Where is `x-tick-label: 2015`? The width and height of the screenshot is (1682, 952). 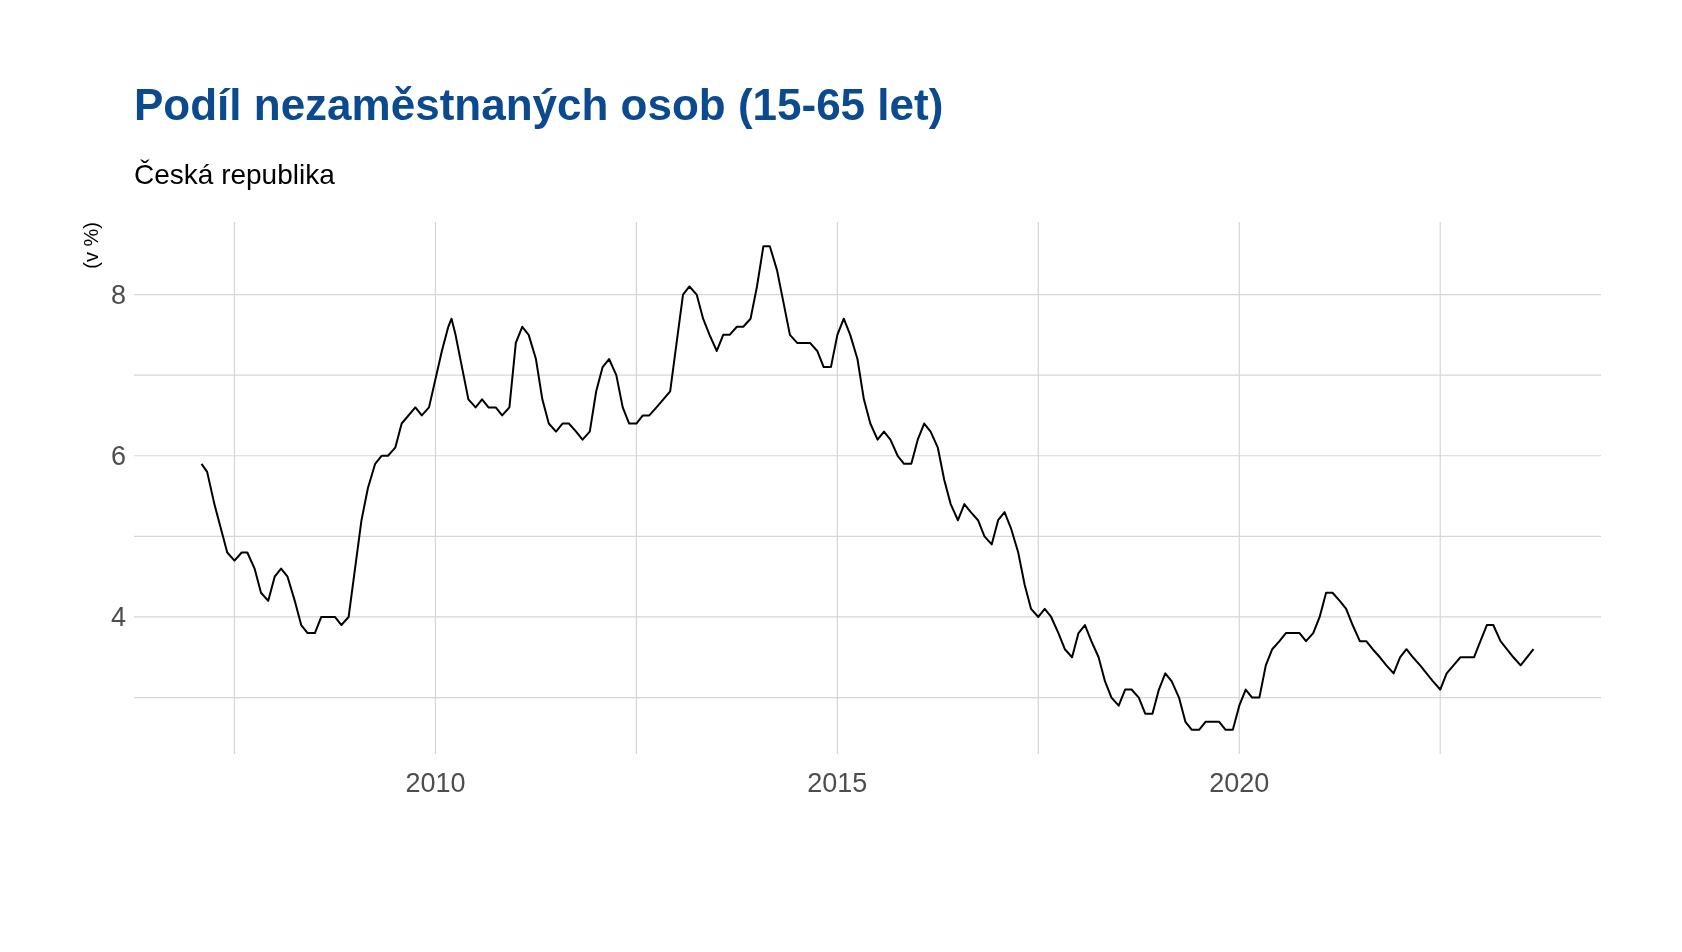 x-tick-label: 2015 is located at coordinates (837, 783).